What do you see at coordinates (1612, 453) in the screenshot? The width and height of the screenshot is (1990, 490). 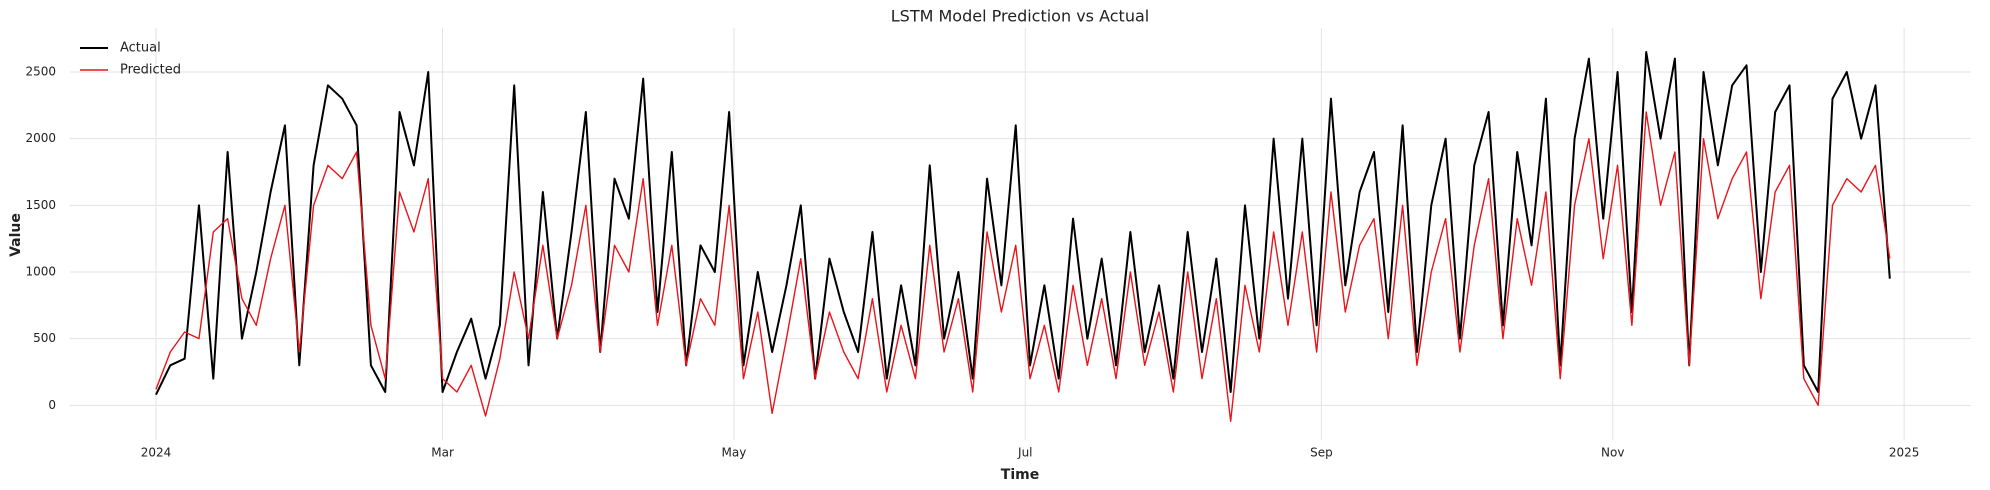 I see `x-tick-label: Nov` at bounding box center [1612, 453].